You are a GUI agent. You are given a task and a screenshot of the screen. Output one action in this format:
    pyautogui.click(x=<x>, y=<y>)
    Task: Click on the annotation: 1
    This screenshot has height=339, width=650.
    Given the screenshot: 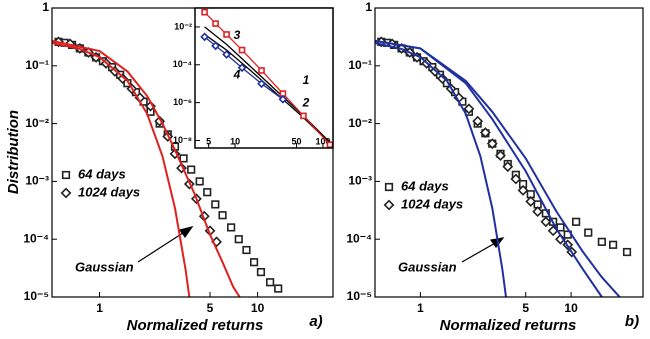 What is the action you would take?
    pyautogui.click(x=306, y=80)
    